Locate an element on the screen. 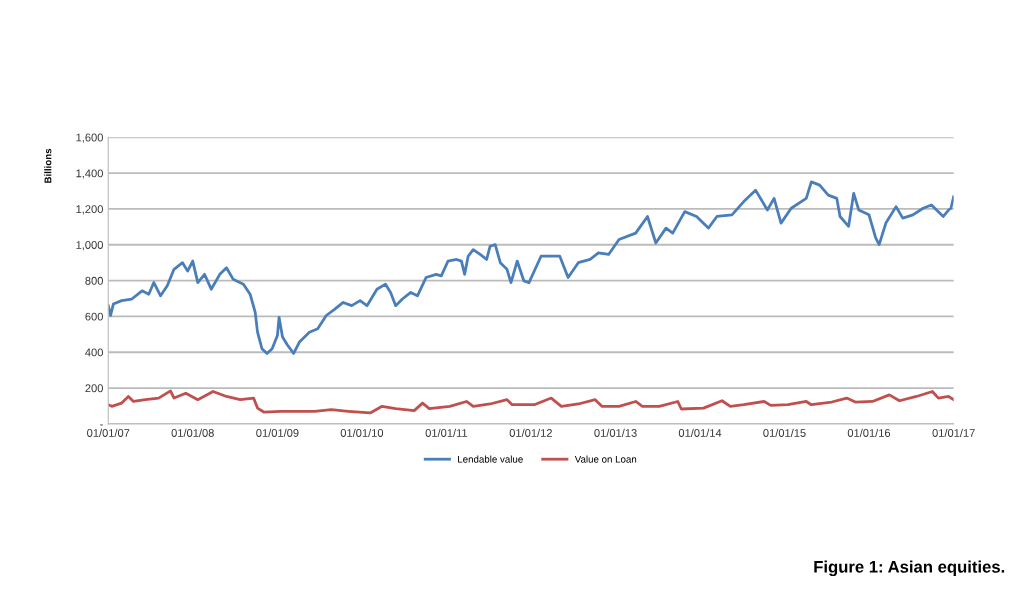 The width and height of the screenshot is (1031, 597). x-tick-label: 01/01/11 is located at coordinates (446, 432).